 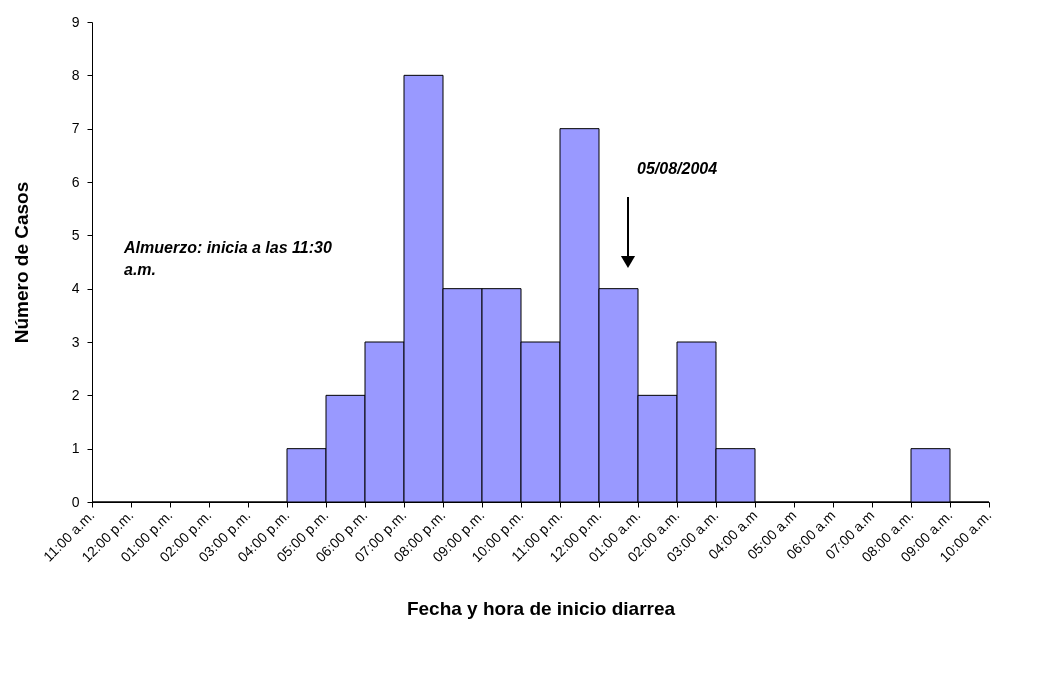 What do you see at coordinates (75, 128) in the screenshot?
I see `y-tick-label: 7` at bounding box center [75, 128].